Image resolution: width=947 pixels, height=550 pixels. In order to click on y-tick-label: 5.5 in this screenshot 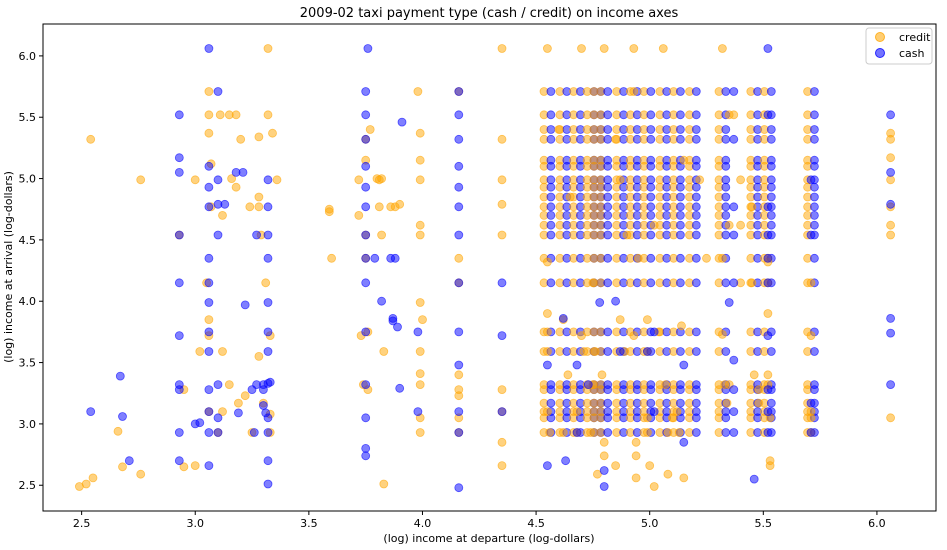, I will do `click(28, 117)`.